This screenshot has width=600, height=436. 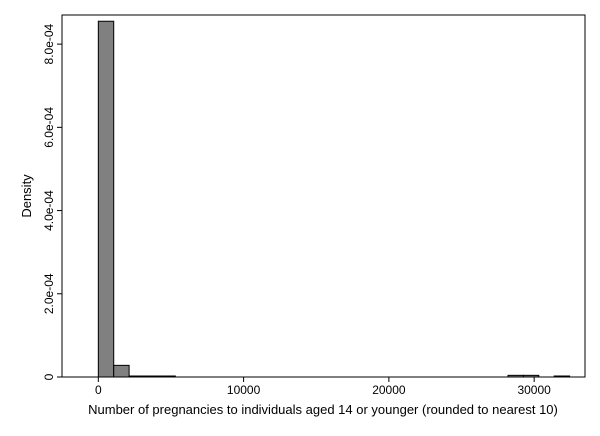 What do you see at coordinates (98, 390) in the screenshot?
I see `x-tick-label-0: 0` at bounding box center [98, 390].